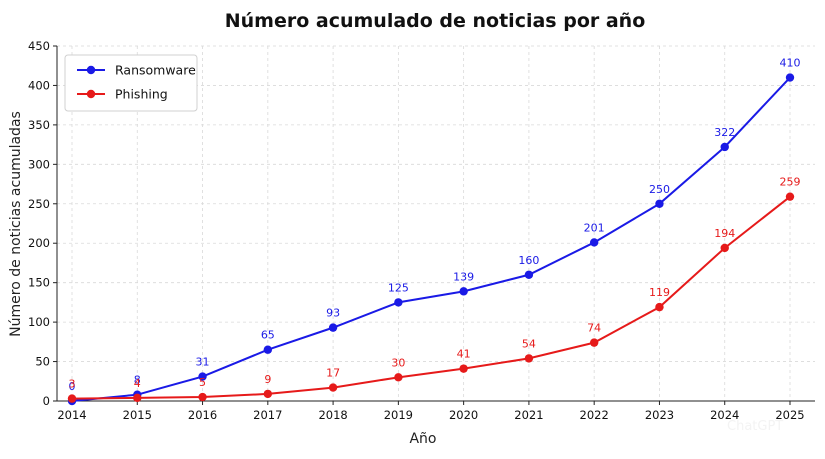 The height and width of the screenshot is (459, 825). I want to click on data-label-phishing: 30, so click(398, 362).